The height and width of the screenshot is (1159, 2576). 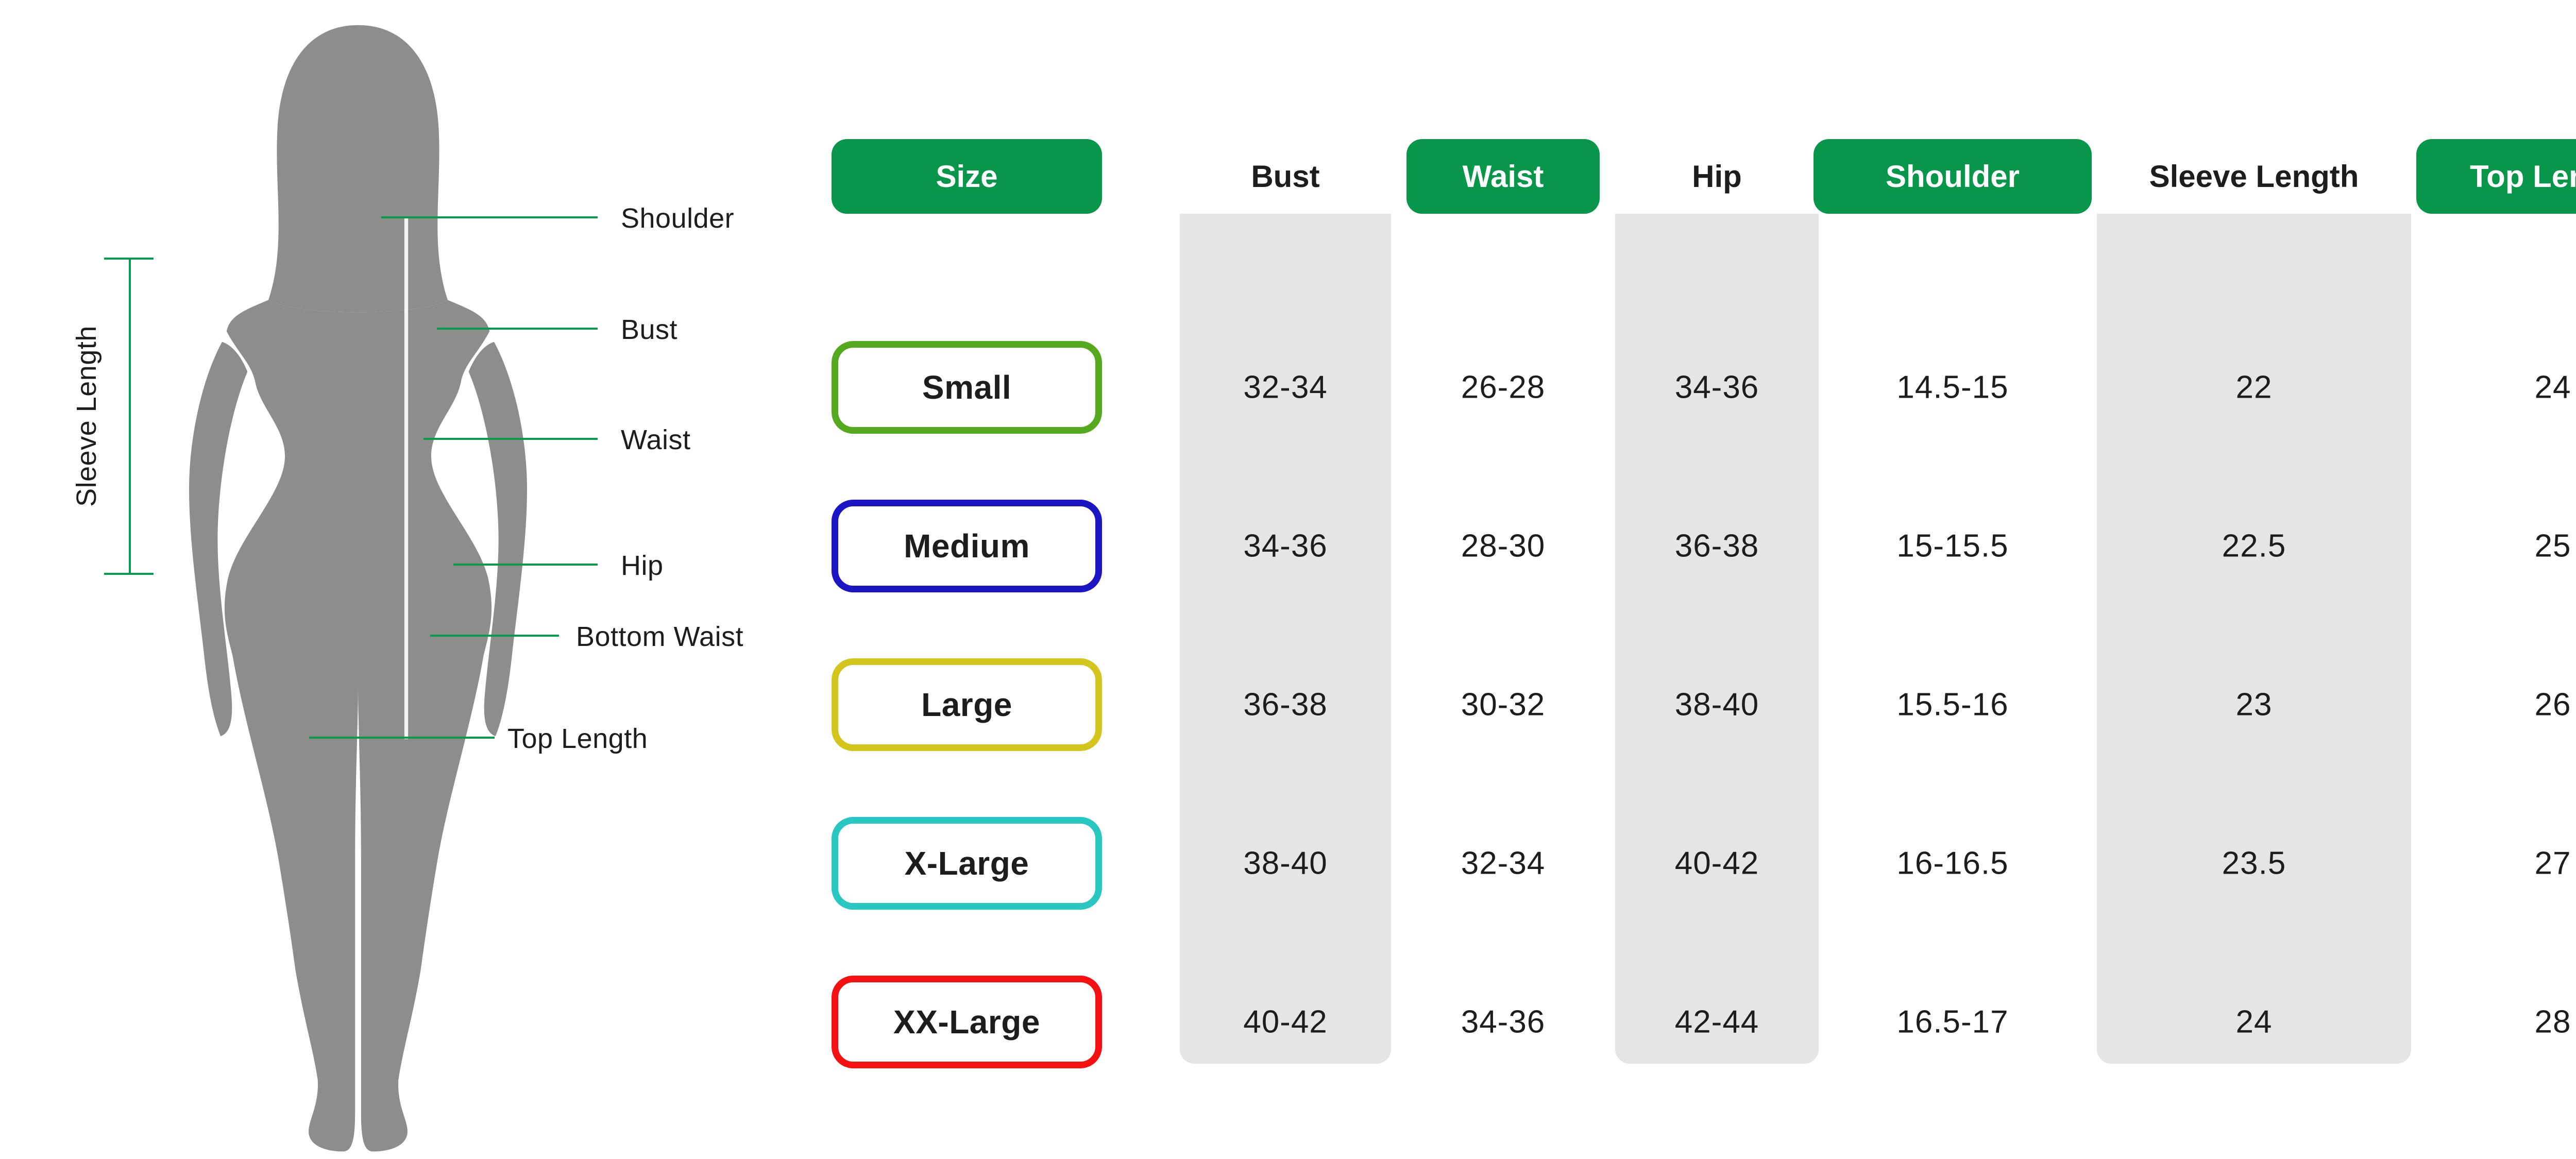 What do you see at coordinates (1953, 863) in the screenshot?
I see `cell-shoulder-x-large: 16-16.5` at bounding box center [1953, 863].